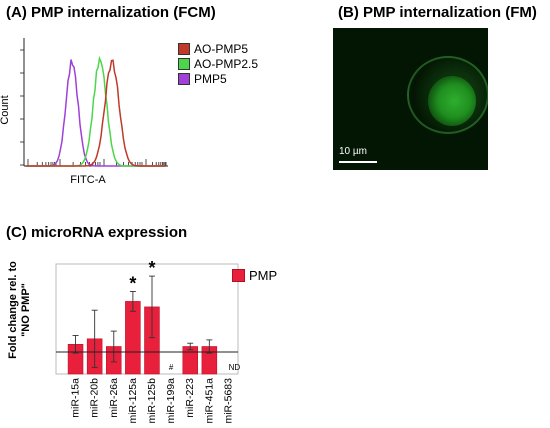 Image resolution: width=550 pixels, height=428 pixels. What do you see at coordinates (263, 275) in the screenshot?
I see `bar-legend-label: PMP` at bounding box center [263, 275].